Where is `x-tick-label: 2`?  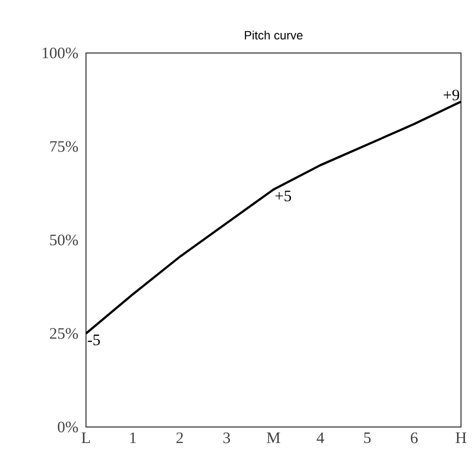 x-tick-label: 2 is located at coordinates (179, 438).